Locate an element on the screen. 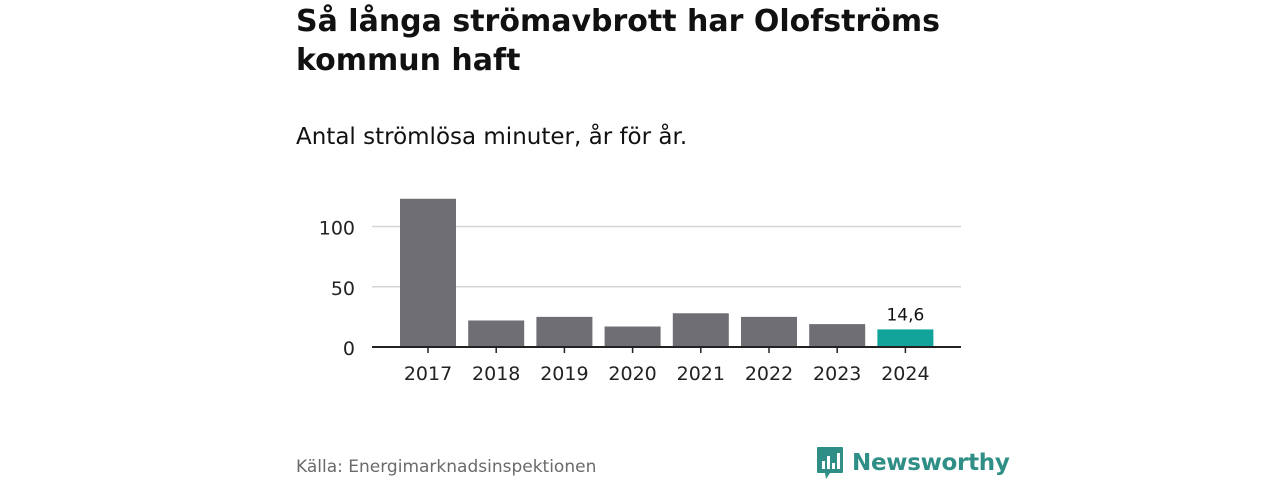 Image resolution: width=1280 pixels, height=480 pixels. bar-2017 is located at coordinates (428, 272).